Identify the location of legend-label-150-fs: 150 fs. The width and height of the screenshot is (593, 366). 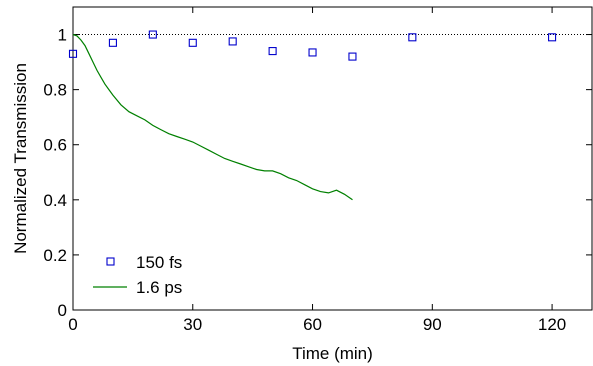
(159, 262).